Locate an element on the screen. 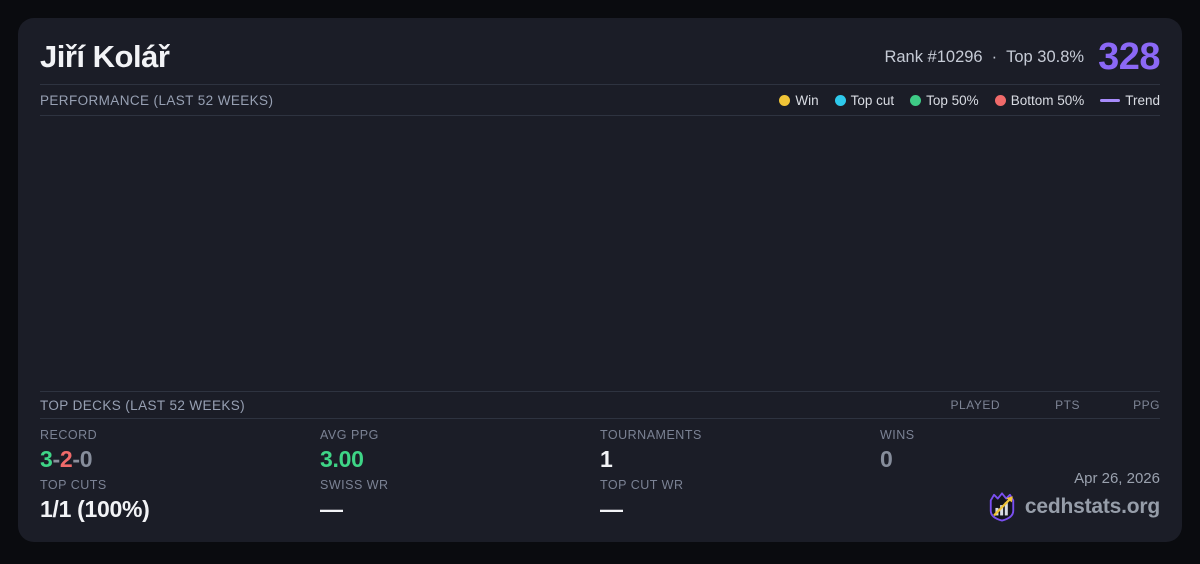  stat-value-top-cuts: 1/1 (100%) is located at coordinates (95, 509).